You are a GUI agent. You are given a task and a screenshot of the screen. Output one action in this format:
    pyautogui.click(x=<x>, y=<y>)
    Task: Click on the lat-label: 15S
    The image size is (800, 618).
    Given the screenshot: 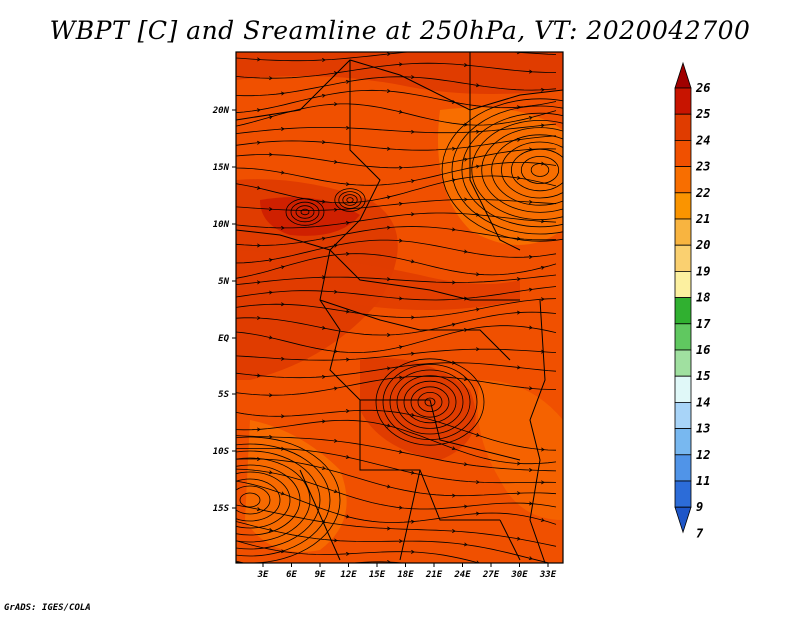 What is the action you would take?
    pyautogui.click(x=221, y=509)
    